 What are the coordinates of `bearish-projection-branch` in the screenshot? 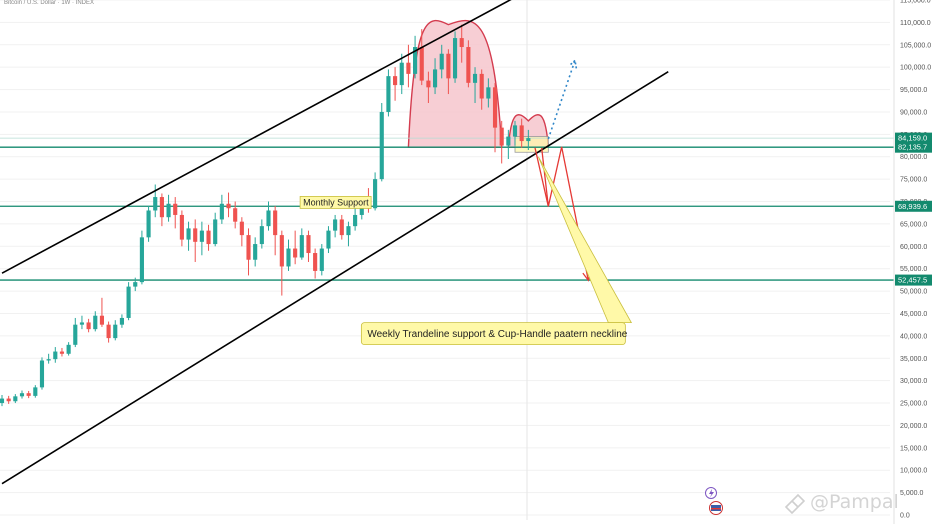 It's located at (541, 177).